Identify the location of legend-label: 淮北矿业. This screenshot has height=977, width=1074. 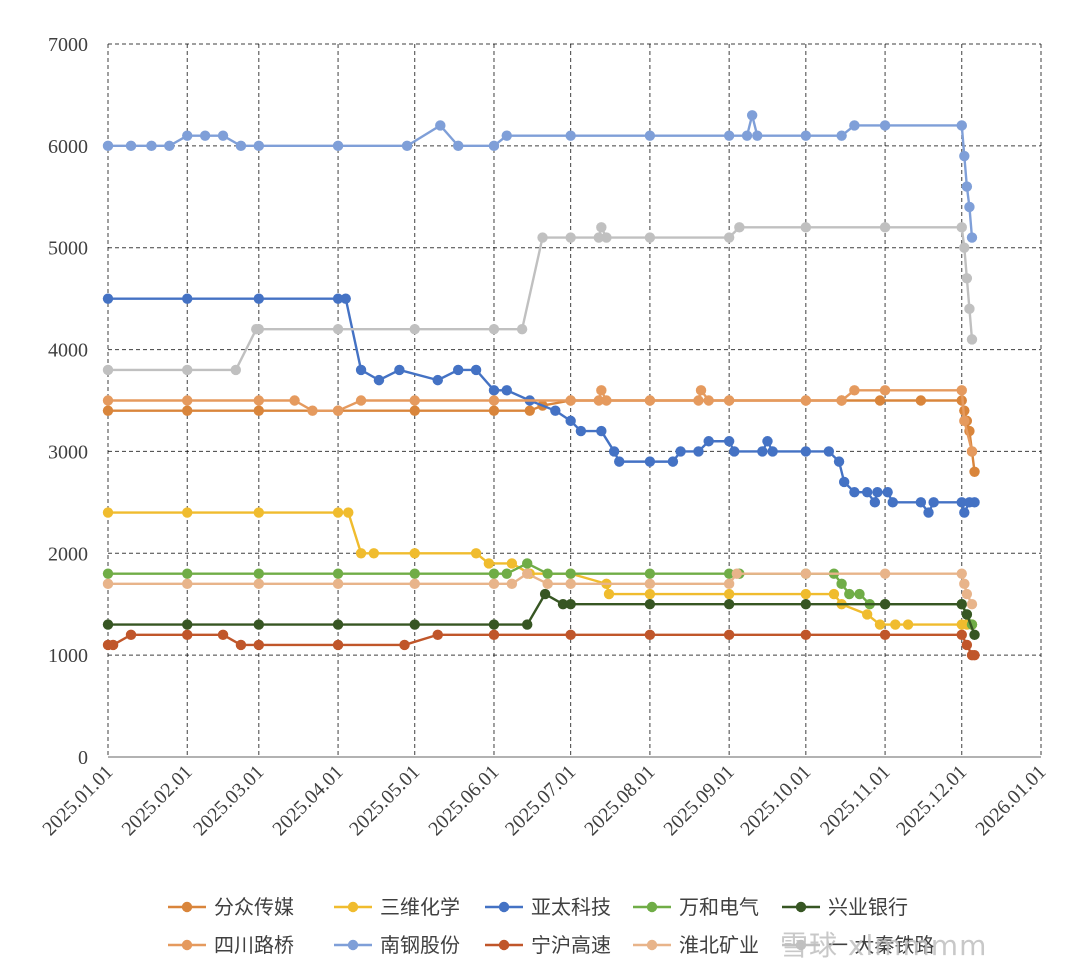
(719, 945).